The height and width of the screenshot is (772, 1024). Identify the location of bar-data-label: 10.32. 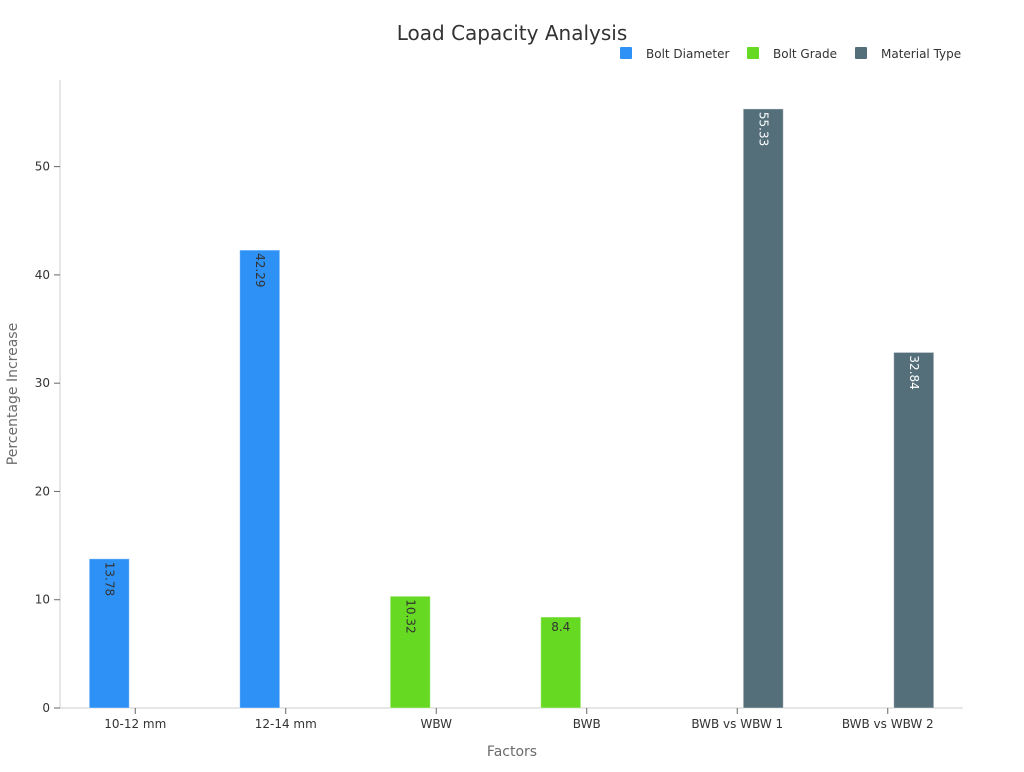
(410, 616).